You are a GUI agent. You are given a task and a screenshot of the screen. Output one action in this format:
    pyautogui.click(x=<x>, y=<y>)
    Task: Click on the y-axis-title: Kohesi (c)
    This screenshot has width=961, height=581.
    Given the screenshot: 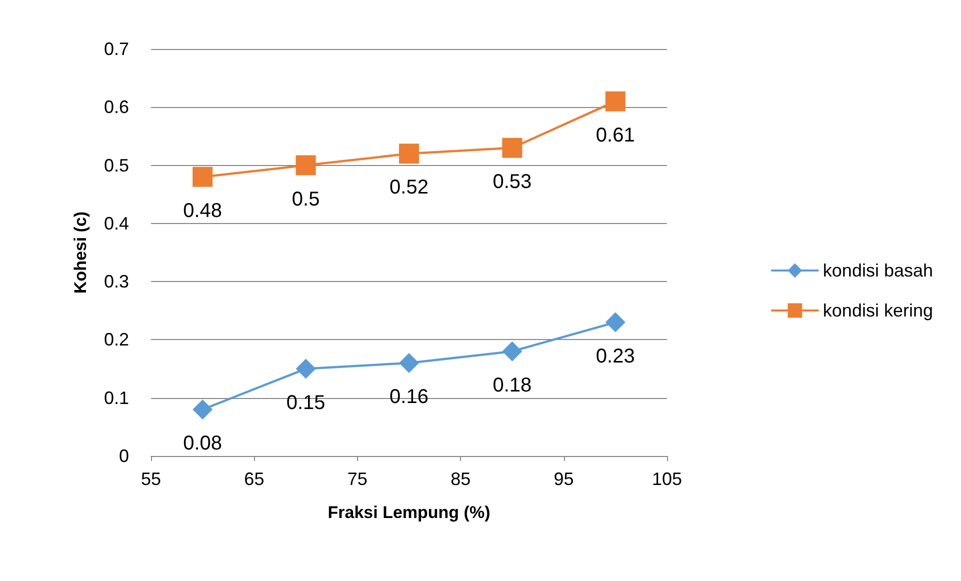 What is the action you would take?
    pyautogui.click(x=80, y=252)
    